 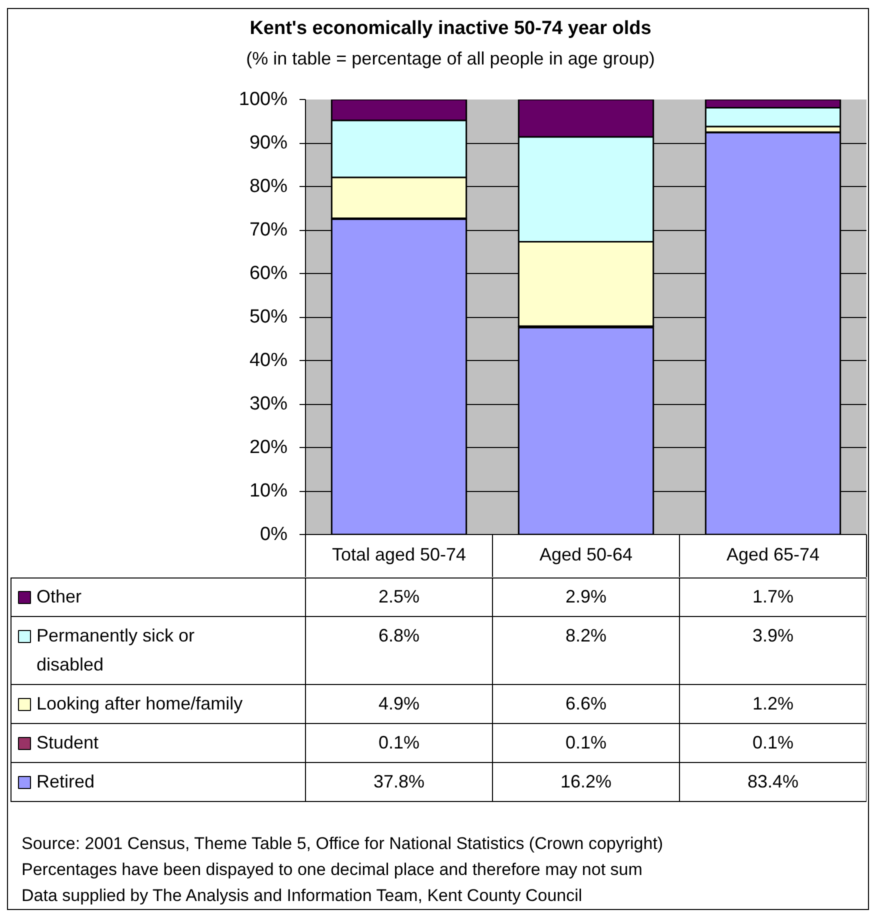 I want to click on y-tick-label: 70%, so click(x=268, y=230).